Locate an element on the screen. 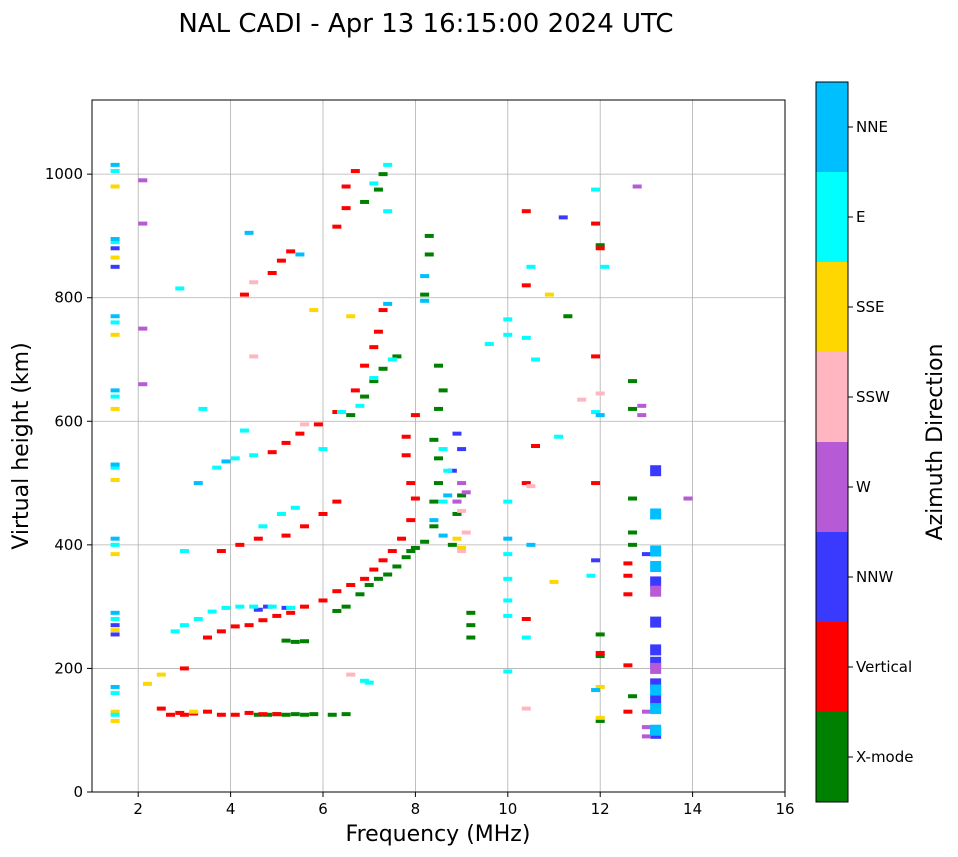  colorbar-tick-label: X-mode is located at coordinates (884, 757).